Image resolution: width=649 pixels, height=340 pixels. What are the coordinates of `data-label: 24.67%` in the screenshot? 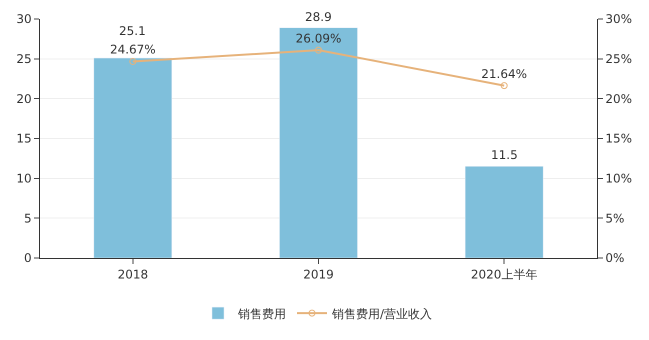 It's located at (133, 49).